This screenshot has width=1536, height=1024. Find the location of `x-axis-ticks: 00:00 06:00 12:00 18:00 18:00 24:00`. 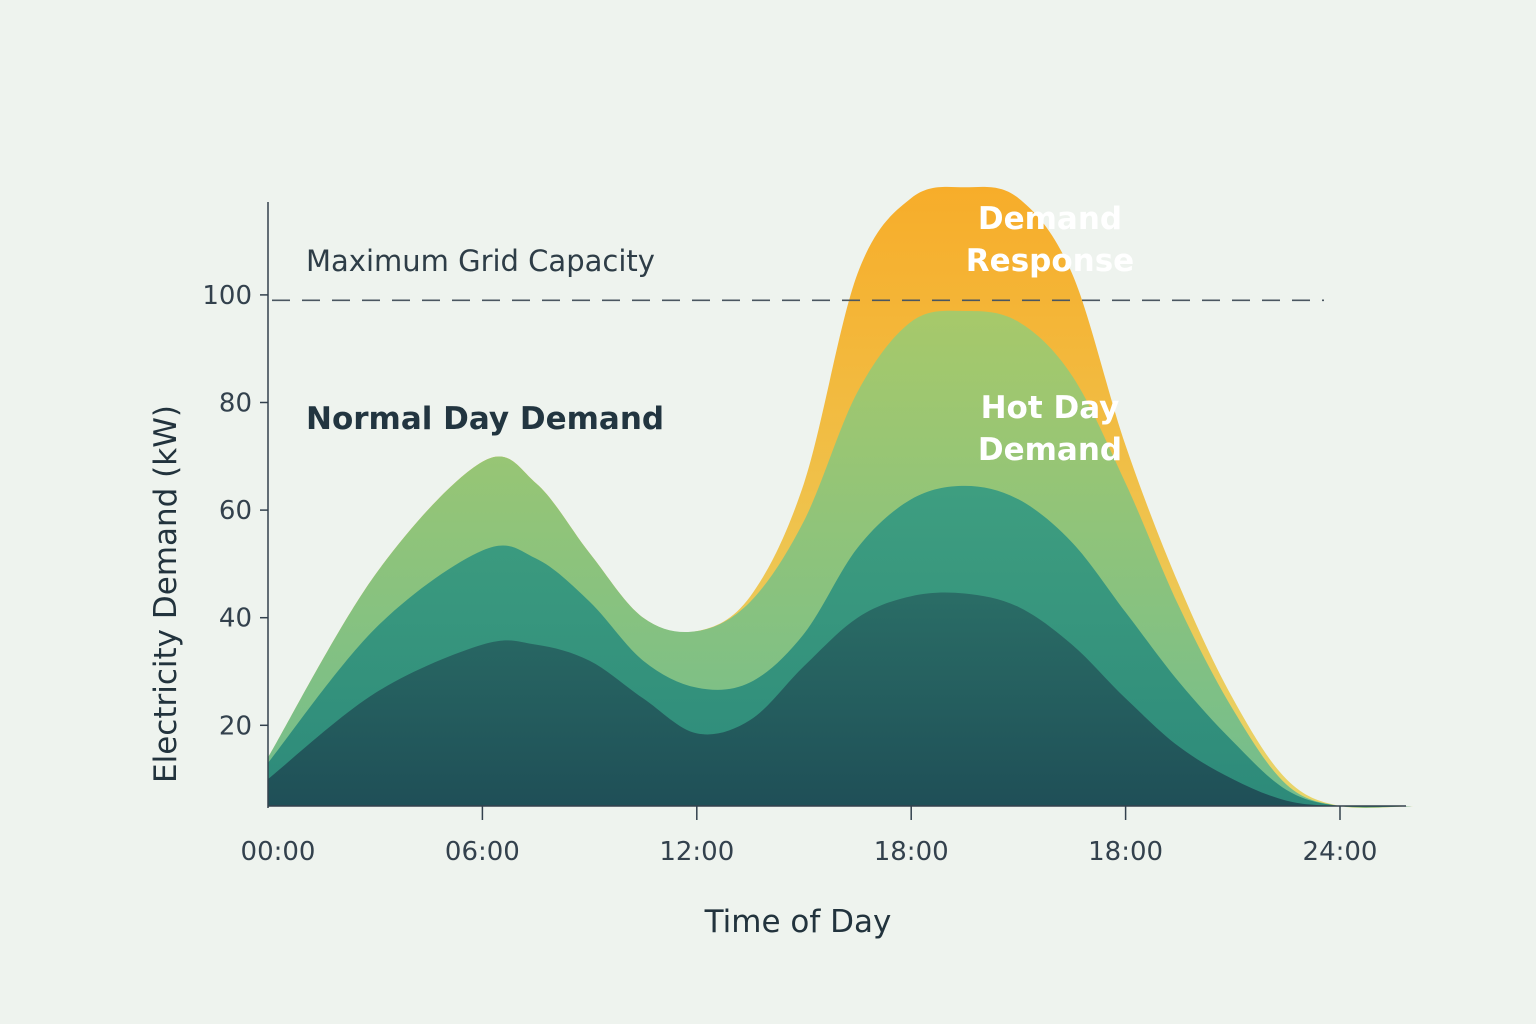

x-axis-ticks: 00:00 06:00 12:00 18:00 18:00 24:00 is located at coordinates (809, 836).